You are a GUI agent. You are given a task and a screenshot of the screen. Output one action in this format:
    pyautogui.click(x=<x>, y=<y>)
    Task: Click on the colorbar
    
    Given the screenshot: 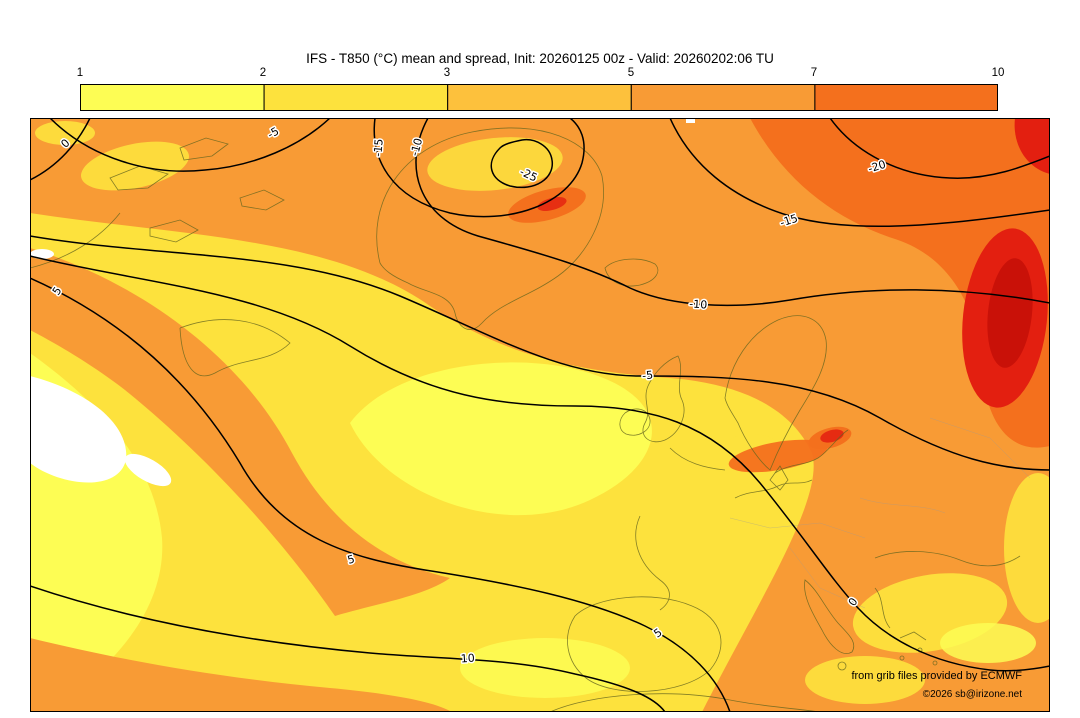 What is the action you would take?
    pyautogui.click(x=539, y=97)
    